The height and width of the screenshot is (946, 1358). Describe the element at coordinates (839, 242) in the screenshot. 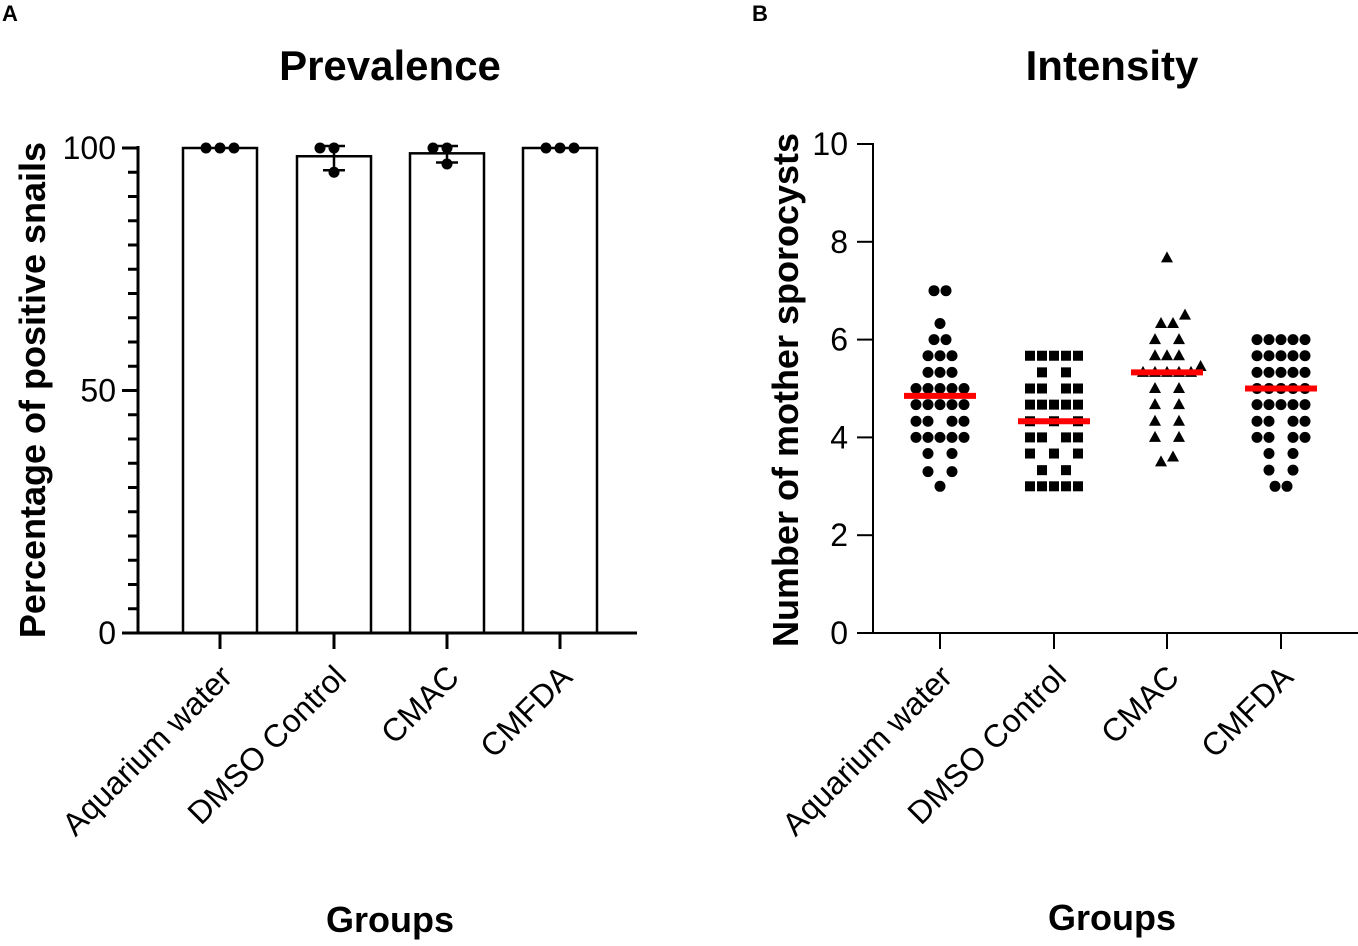

I see `y-tick-label: 8` at that location.